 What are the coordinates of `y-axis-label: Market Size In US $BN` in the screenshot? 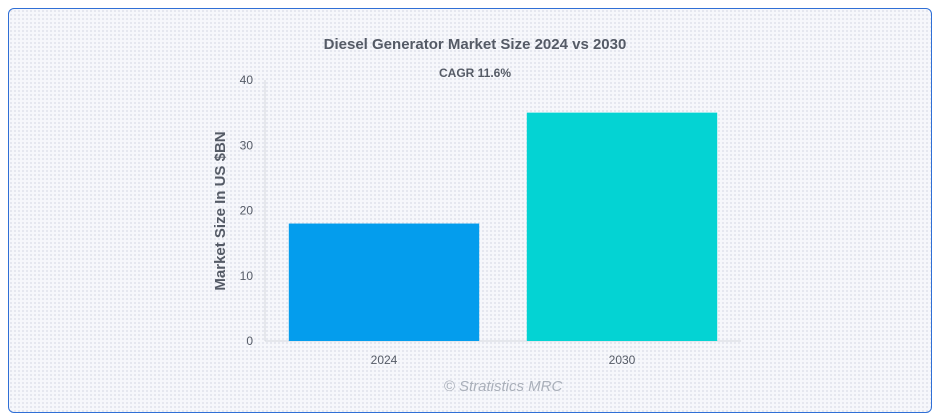 It's located at (220, 210).